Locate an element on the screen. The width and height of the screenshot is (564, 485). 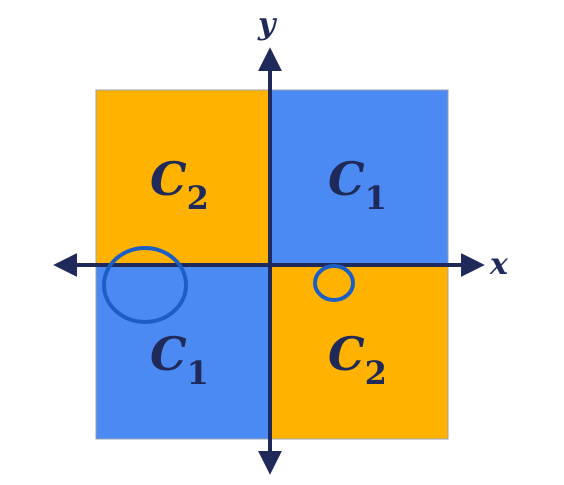
quadrant-top-left is located at coordinates (183, 177).